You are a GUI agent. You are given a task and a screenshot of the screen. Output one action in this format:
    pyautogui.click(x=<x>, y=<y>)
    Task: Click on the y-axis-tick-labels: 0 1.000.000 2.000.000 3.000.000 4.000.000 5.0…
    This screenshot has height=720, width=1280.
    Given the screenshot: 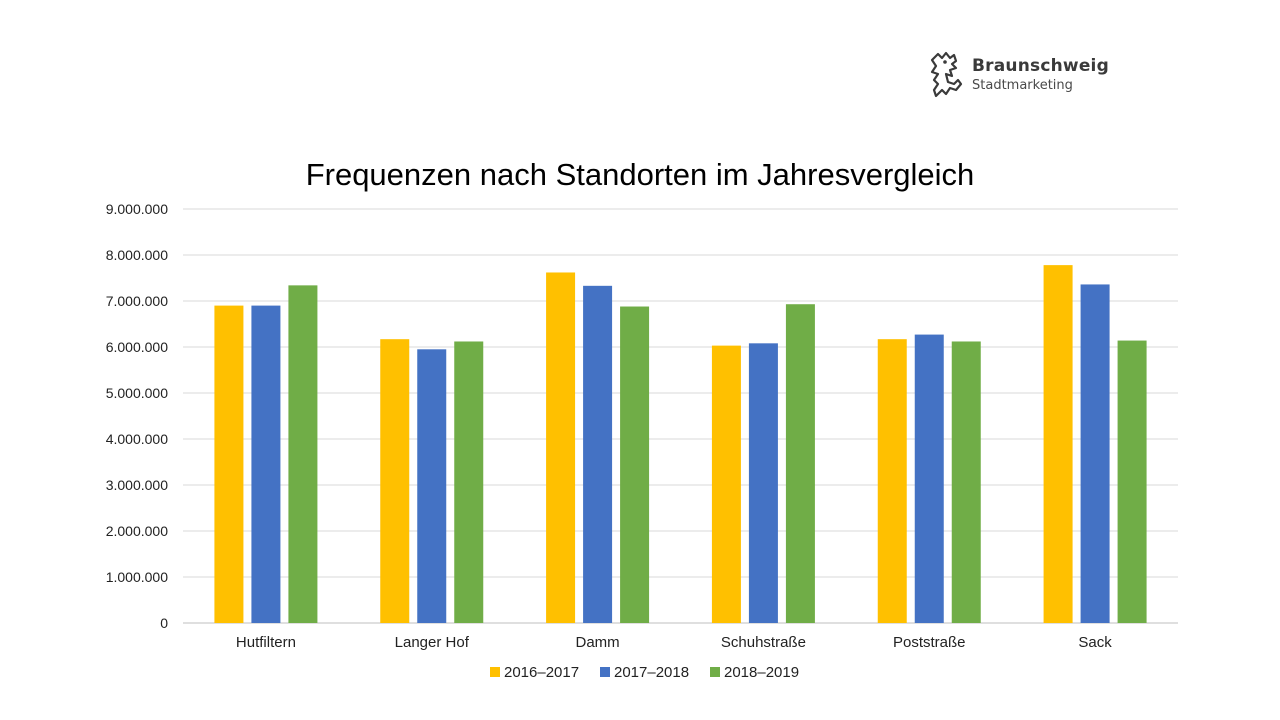 What is the action you would take?
    pyautogui.click(x=137, y=416)
    